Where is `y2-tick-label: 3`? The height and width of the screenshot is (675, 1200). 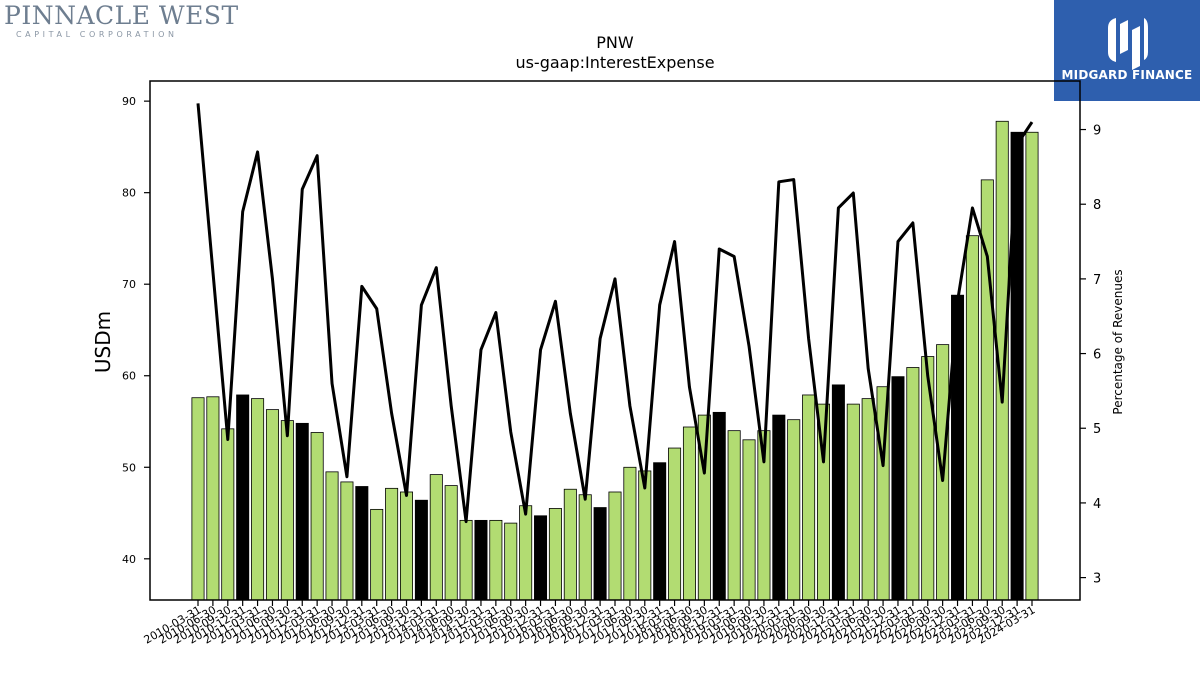
y2-tick-label: 3 is located at coordinates (1097, 579).